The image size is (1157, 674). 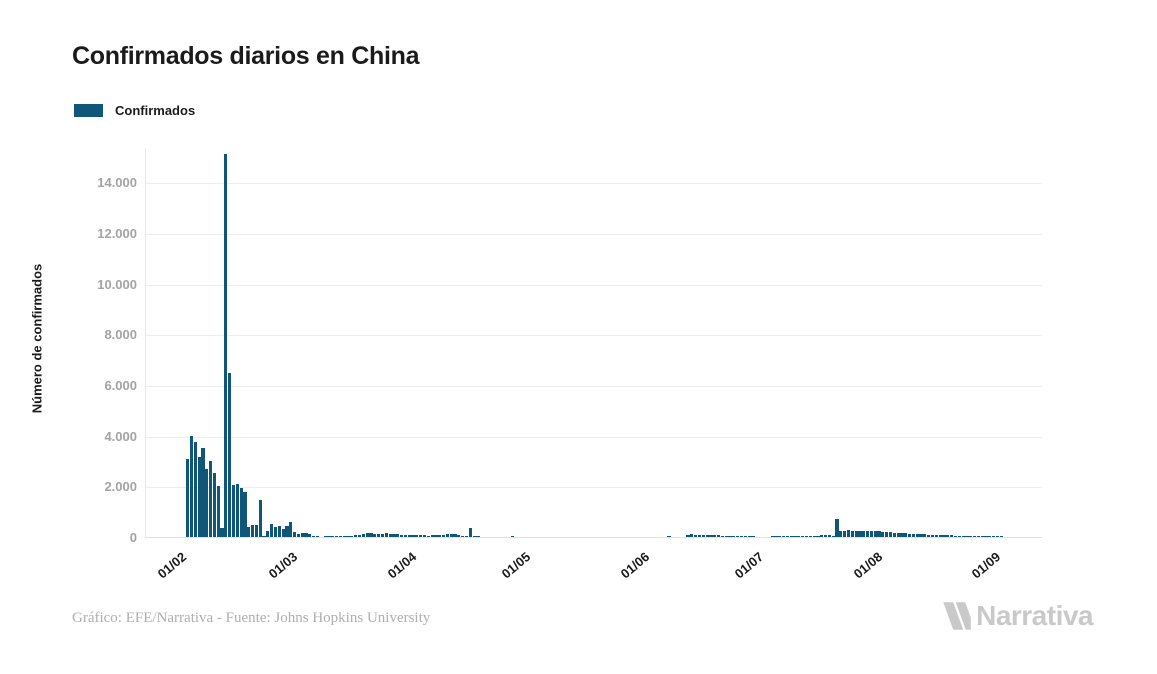 I want to click on bar-20/08, so click(x=948, y=536).